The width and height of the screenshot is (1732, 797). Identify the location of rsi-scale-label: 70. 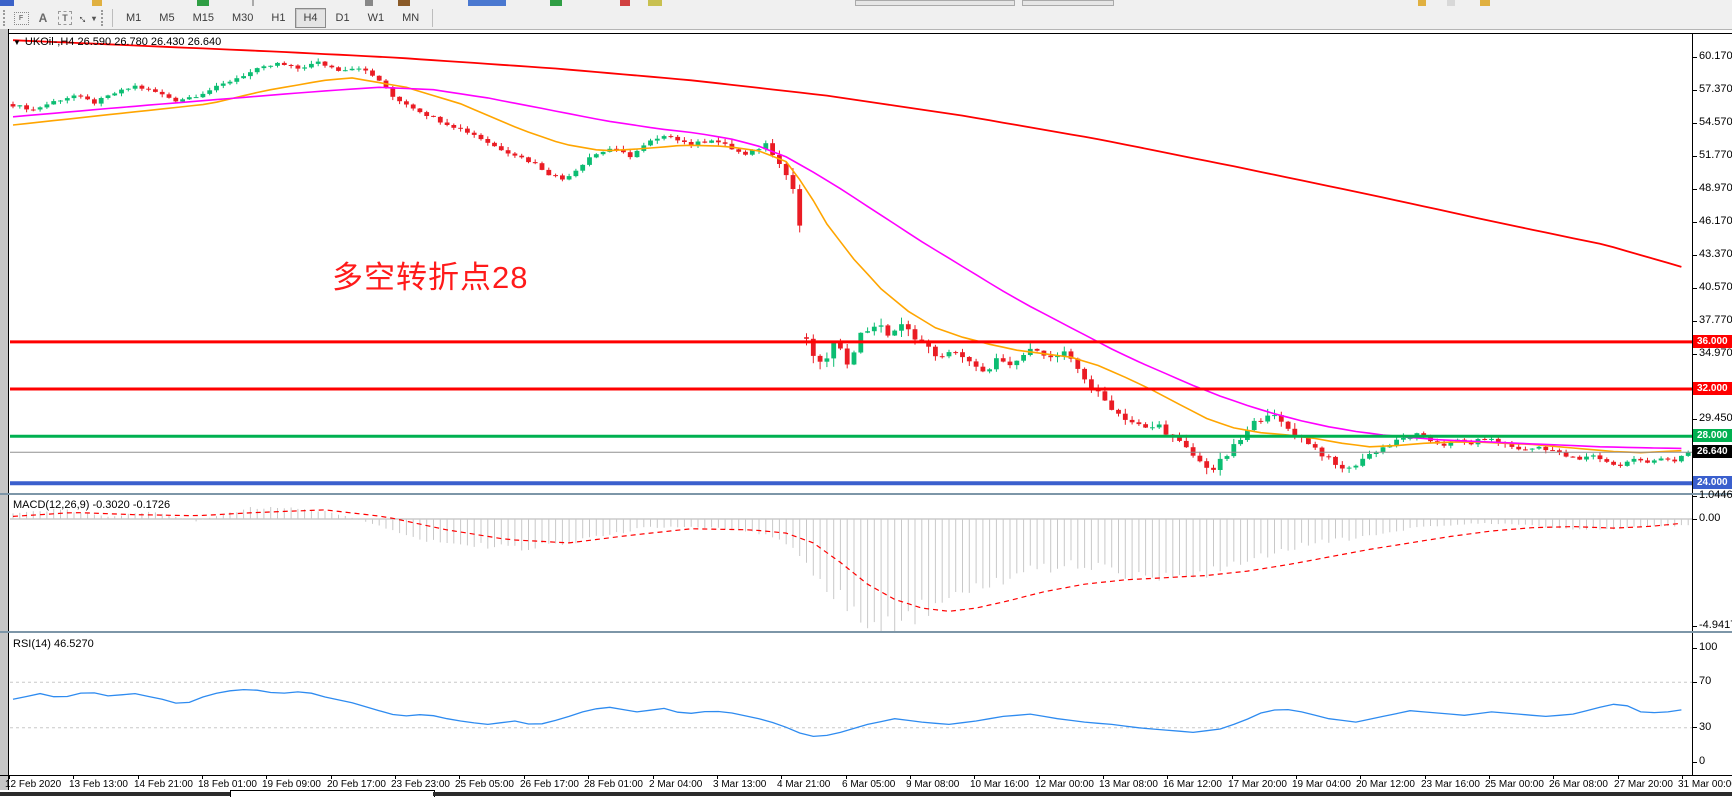
(1705, 681).